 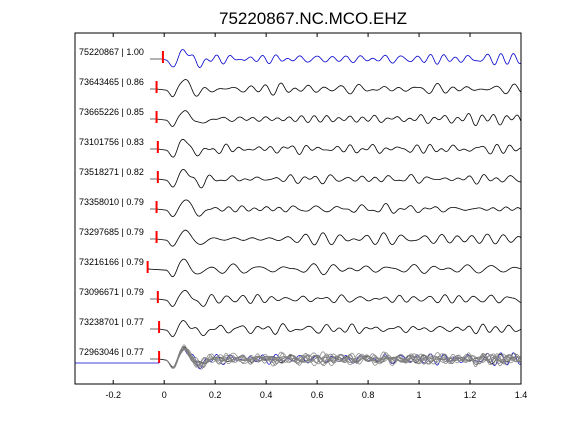 What do you see at coordinates (368, 395) in the screenshot?
I see `x-tick-label: 0.8` at bounding box center [368, 395].